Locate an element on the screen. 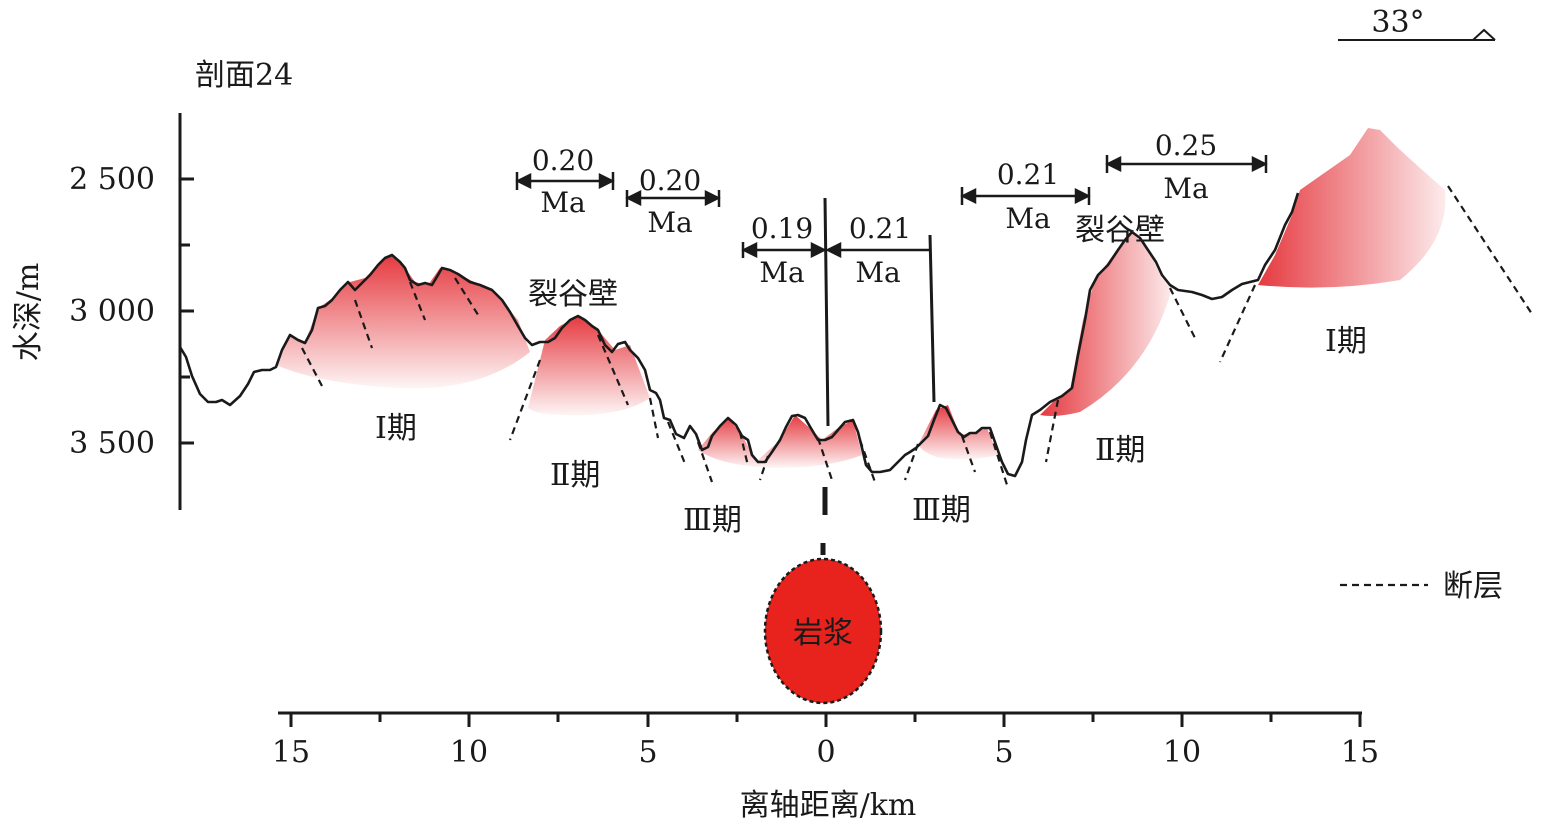 The image size is (1541, 830). orientation-indicator: 33° is located at coordinates (1417, 23).